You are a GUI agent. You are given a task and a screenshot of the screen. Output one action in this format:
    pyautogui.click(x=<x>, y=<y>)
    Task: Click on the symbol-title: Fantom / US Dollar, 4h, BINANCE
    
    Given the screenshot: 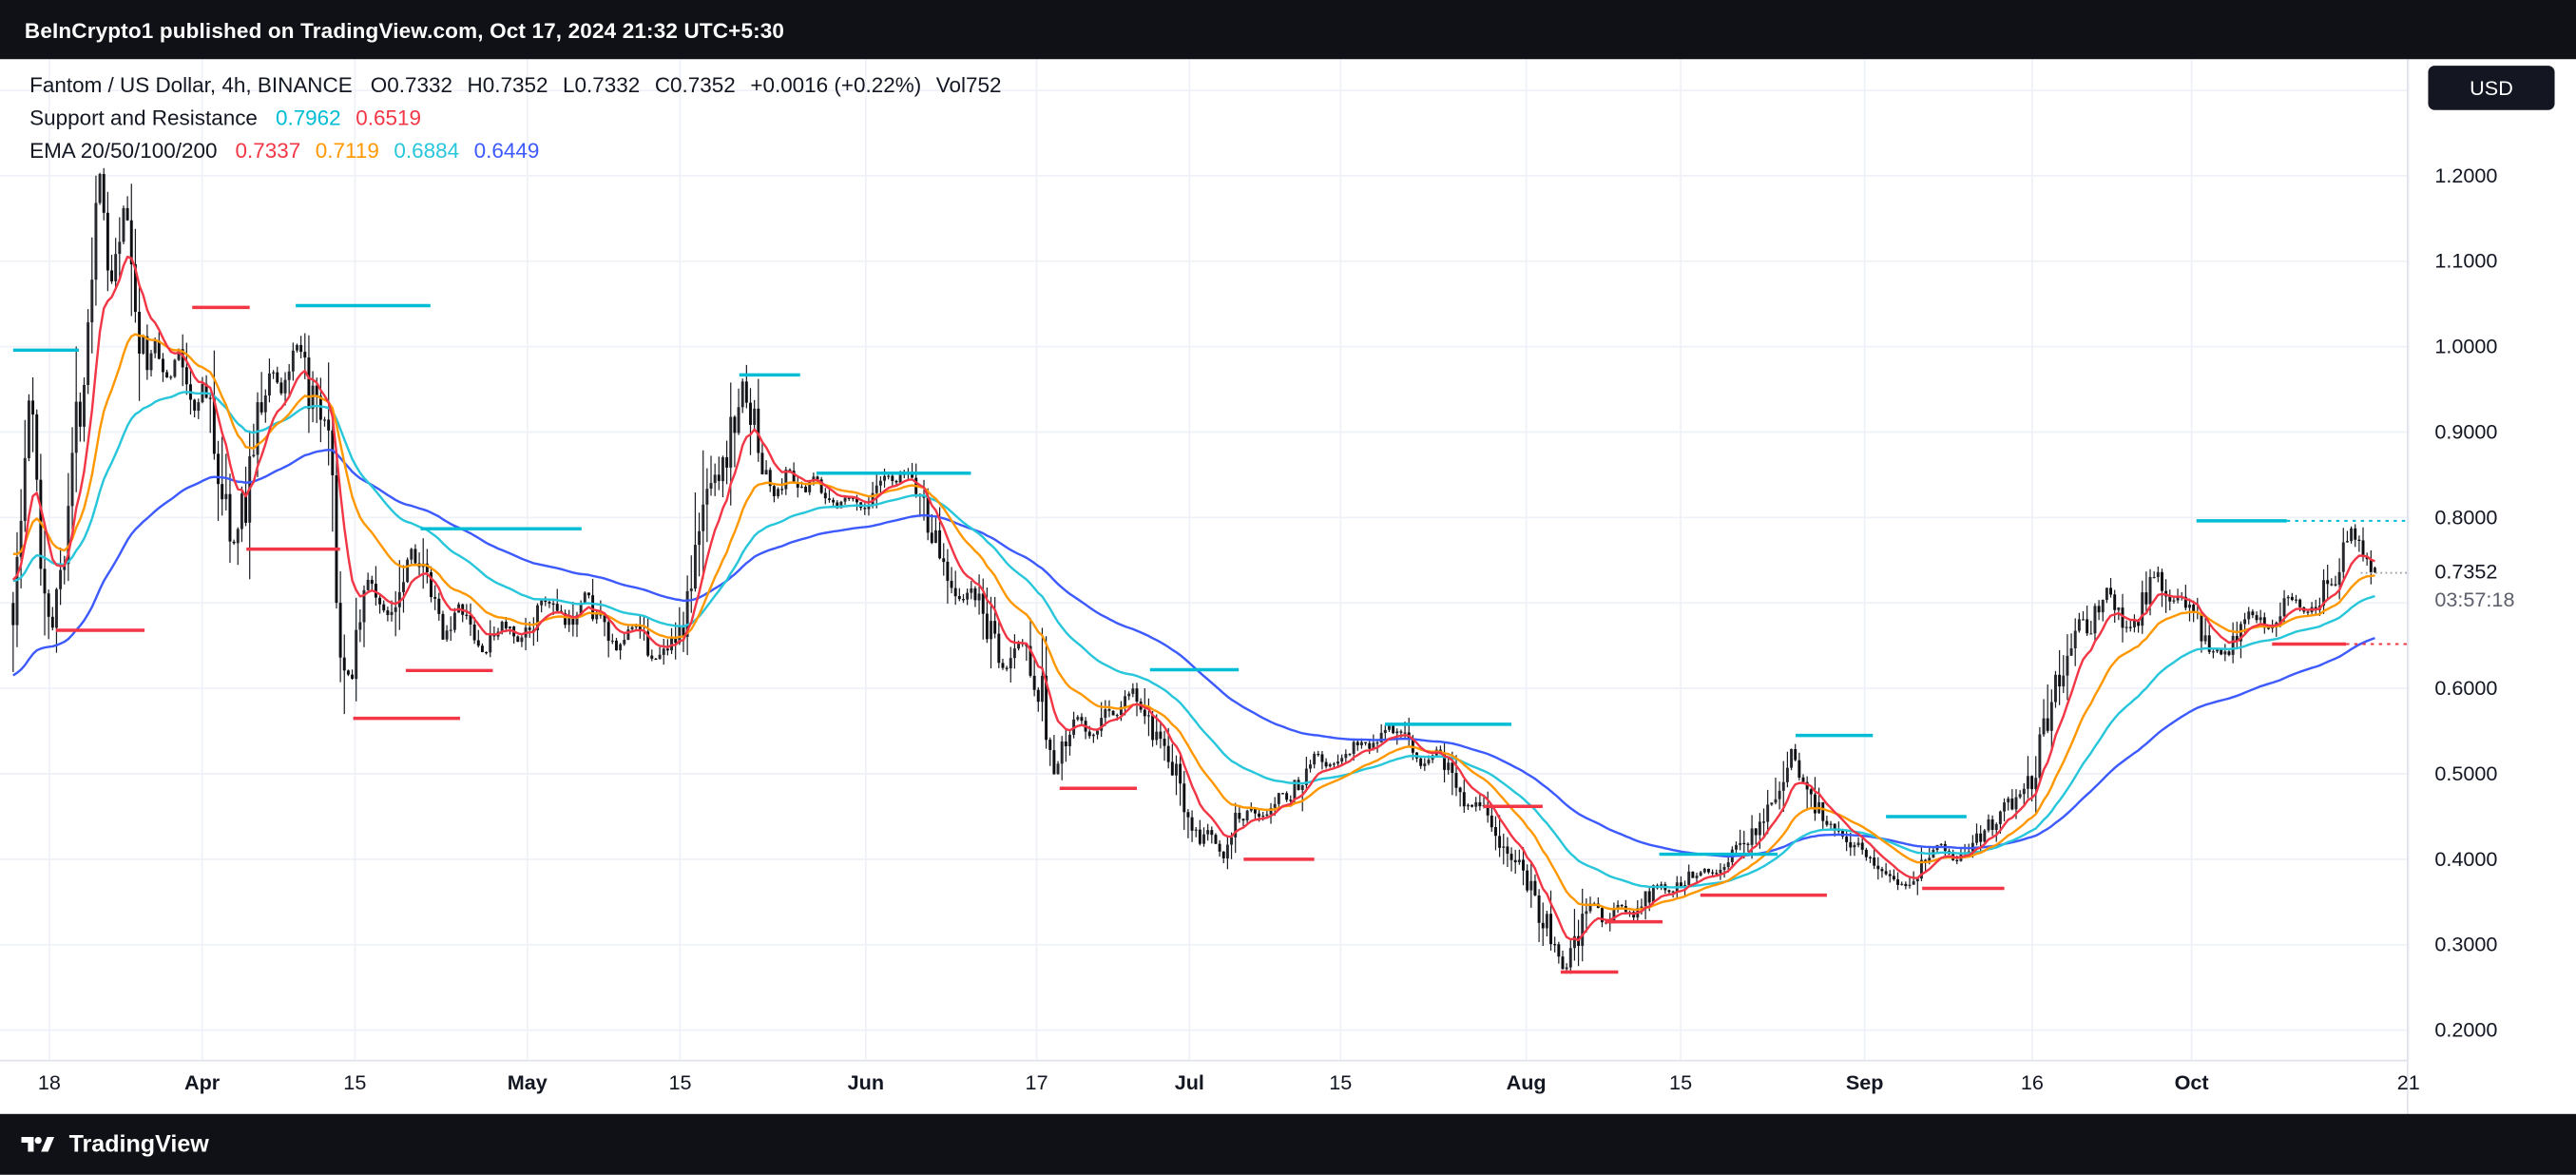 What is the action you would take?
    pyautogui.click(x=191, y=84)
    